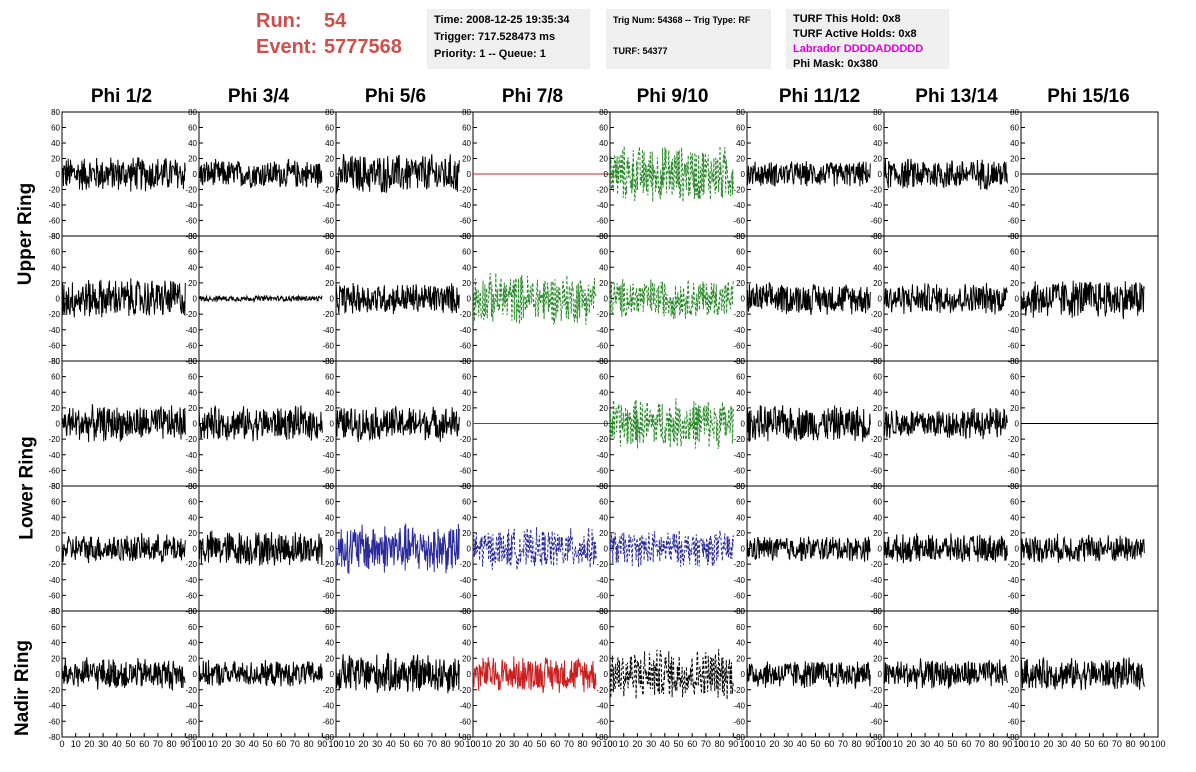 The image size is (1196, 772). Describe the element at coordinates (733, 744) in the screenshot. I see `x-tick-label: 90` at that location.